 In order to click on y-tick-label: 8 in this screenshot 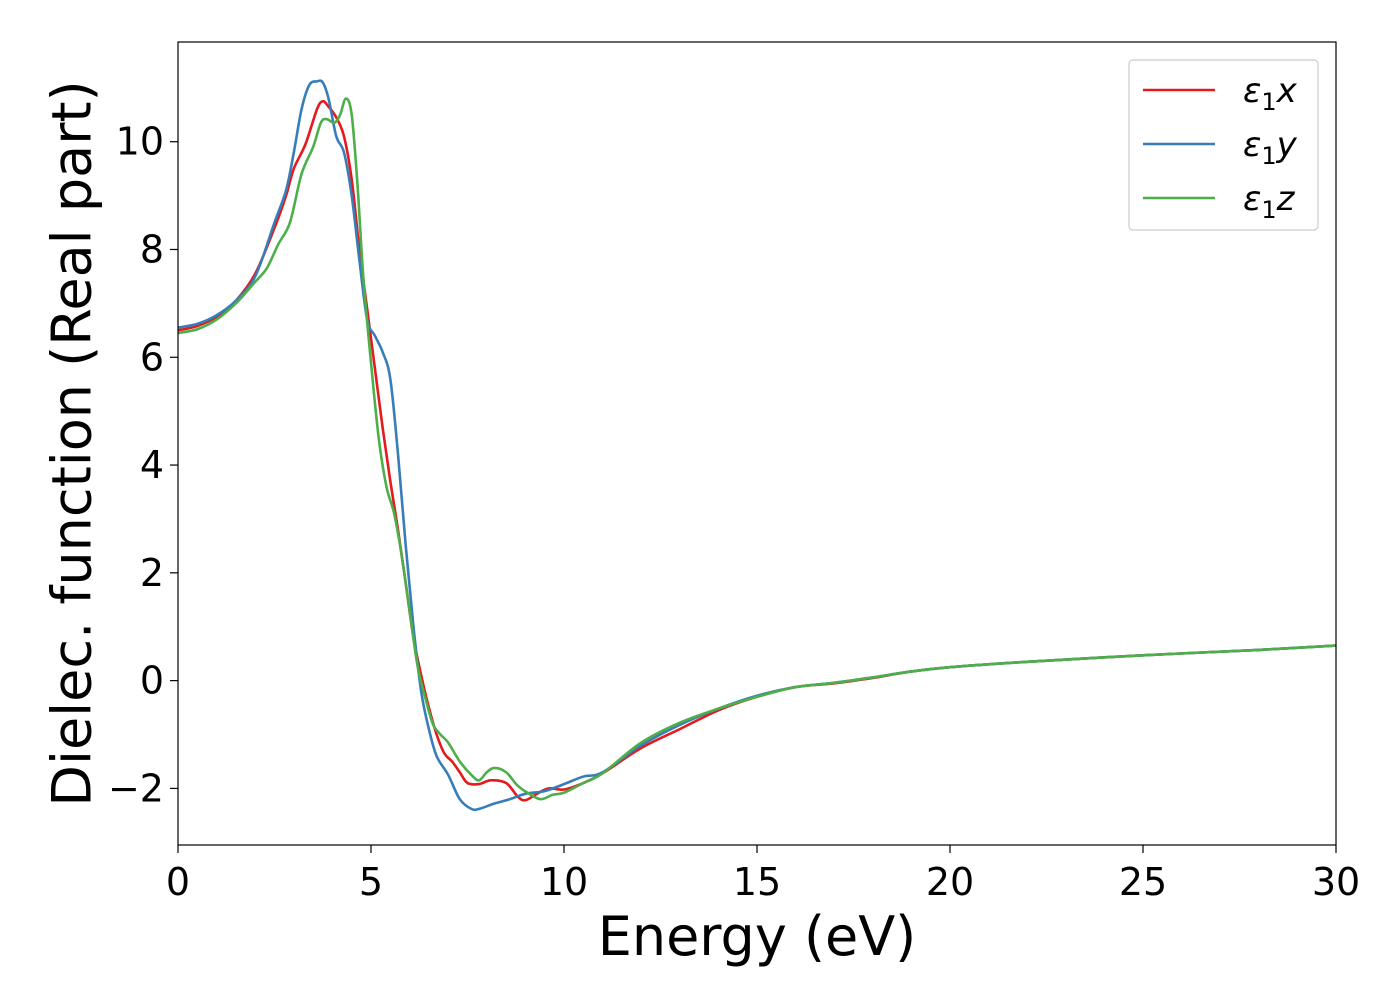, I will do `click(152, 249)`.